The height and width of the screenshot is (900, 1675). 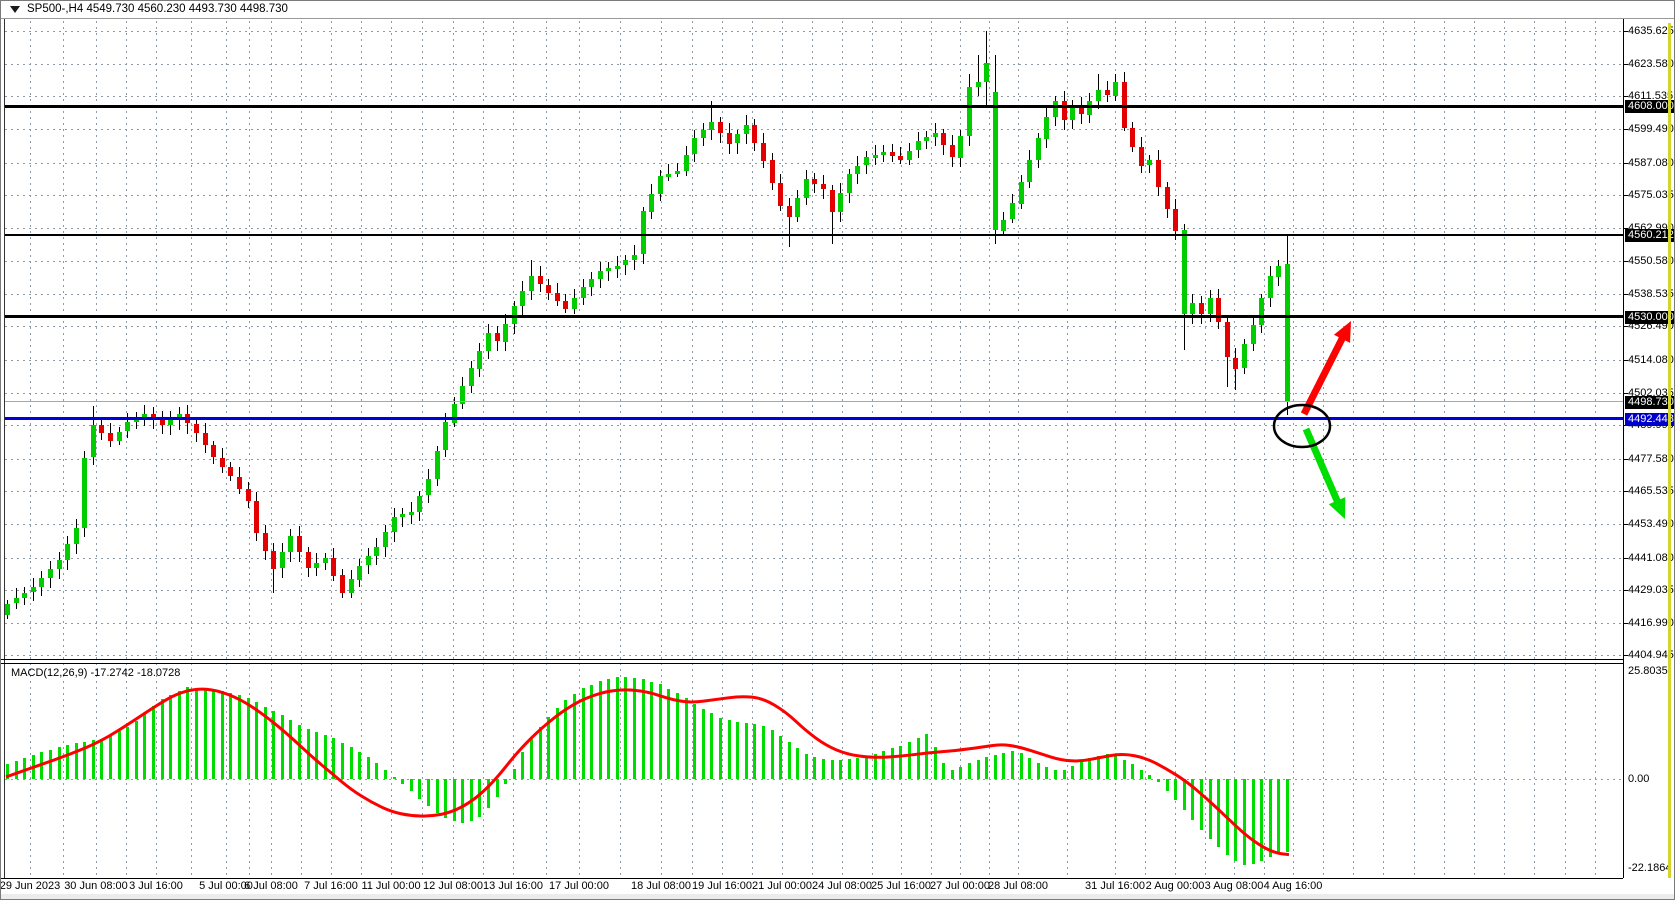 What do you see at coordinates (513, 886) in the screenshot?
I see `date-label: 13 Jul 16:00` at bounding box center [513, 886].